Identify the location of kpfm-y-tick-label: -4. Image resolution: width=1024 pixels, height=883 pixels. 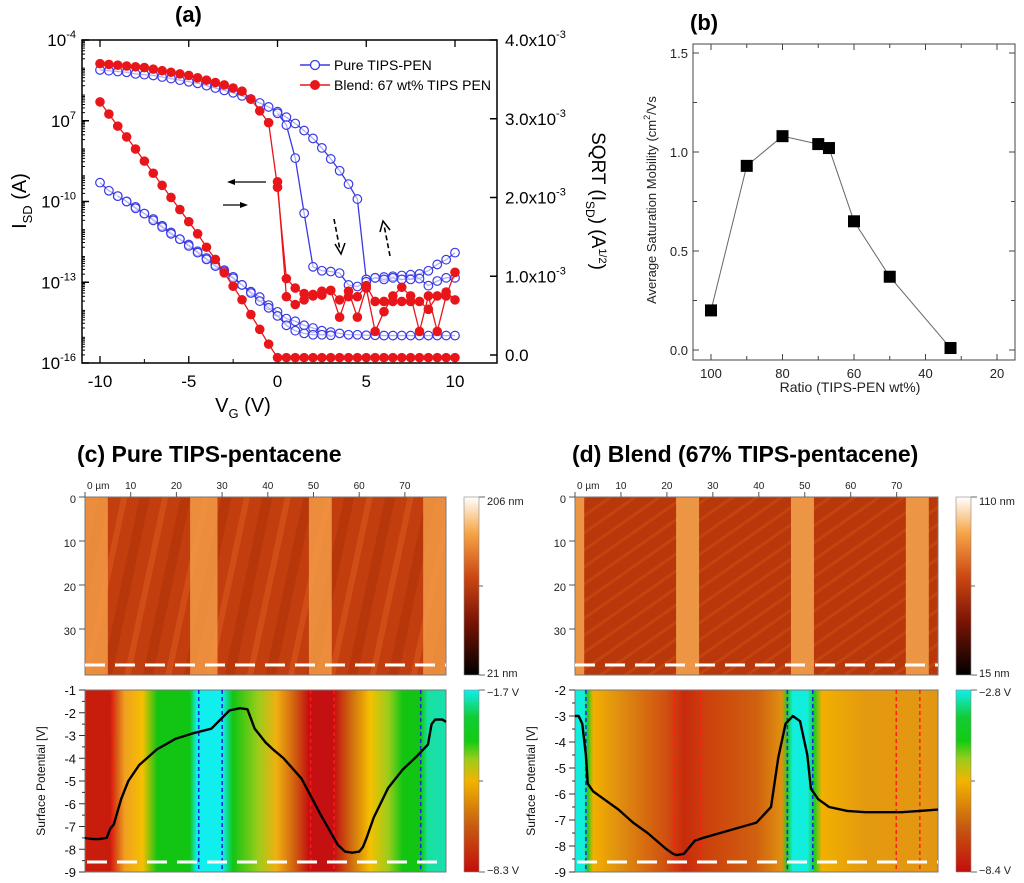
(560, 742).